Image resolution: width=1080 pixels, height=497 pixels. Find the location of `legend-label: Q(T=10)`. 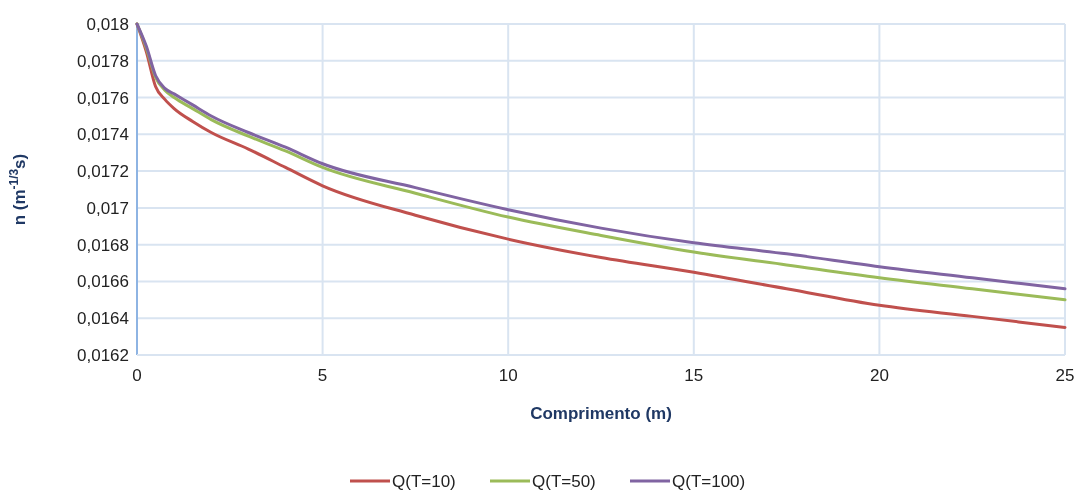

legend-label: Q(T=10) is located at coordinates (424, 481).